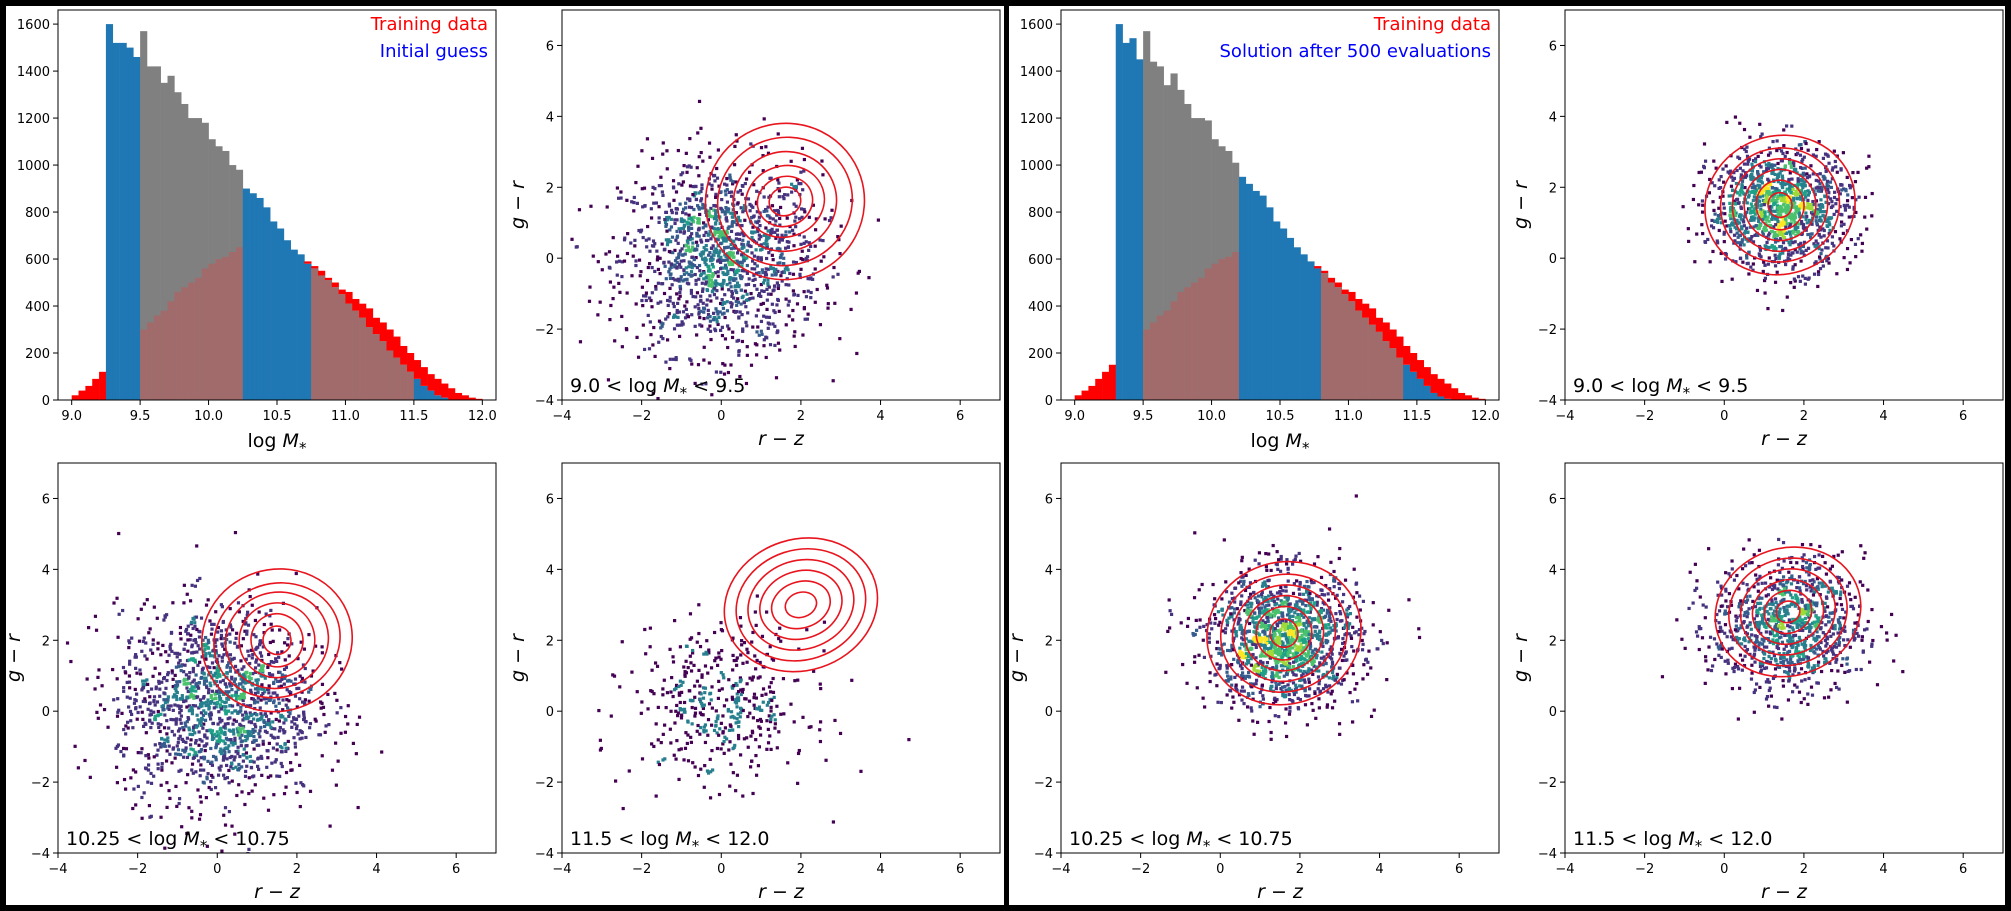  I want to click on scatter-frame, so click(1784, 205).